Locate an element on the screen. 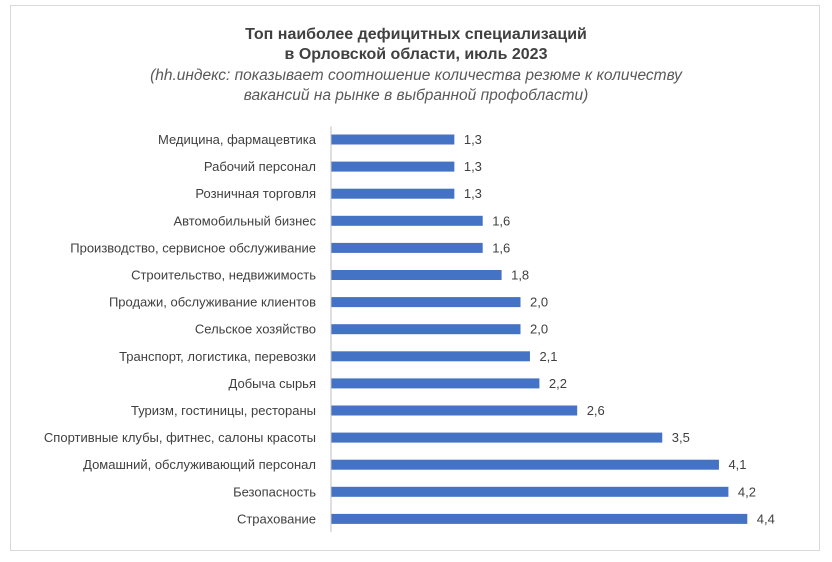  value-label: 3,5 is located at coordinates (681, 437).